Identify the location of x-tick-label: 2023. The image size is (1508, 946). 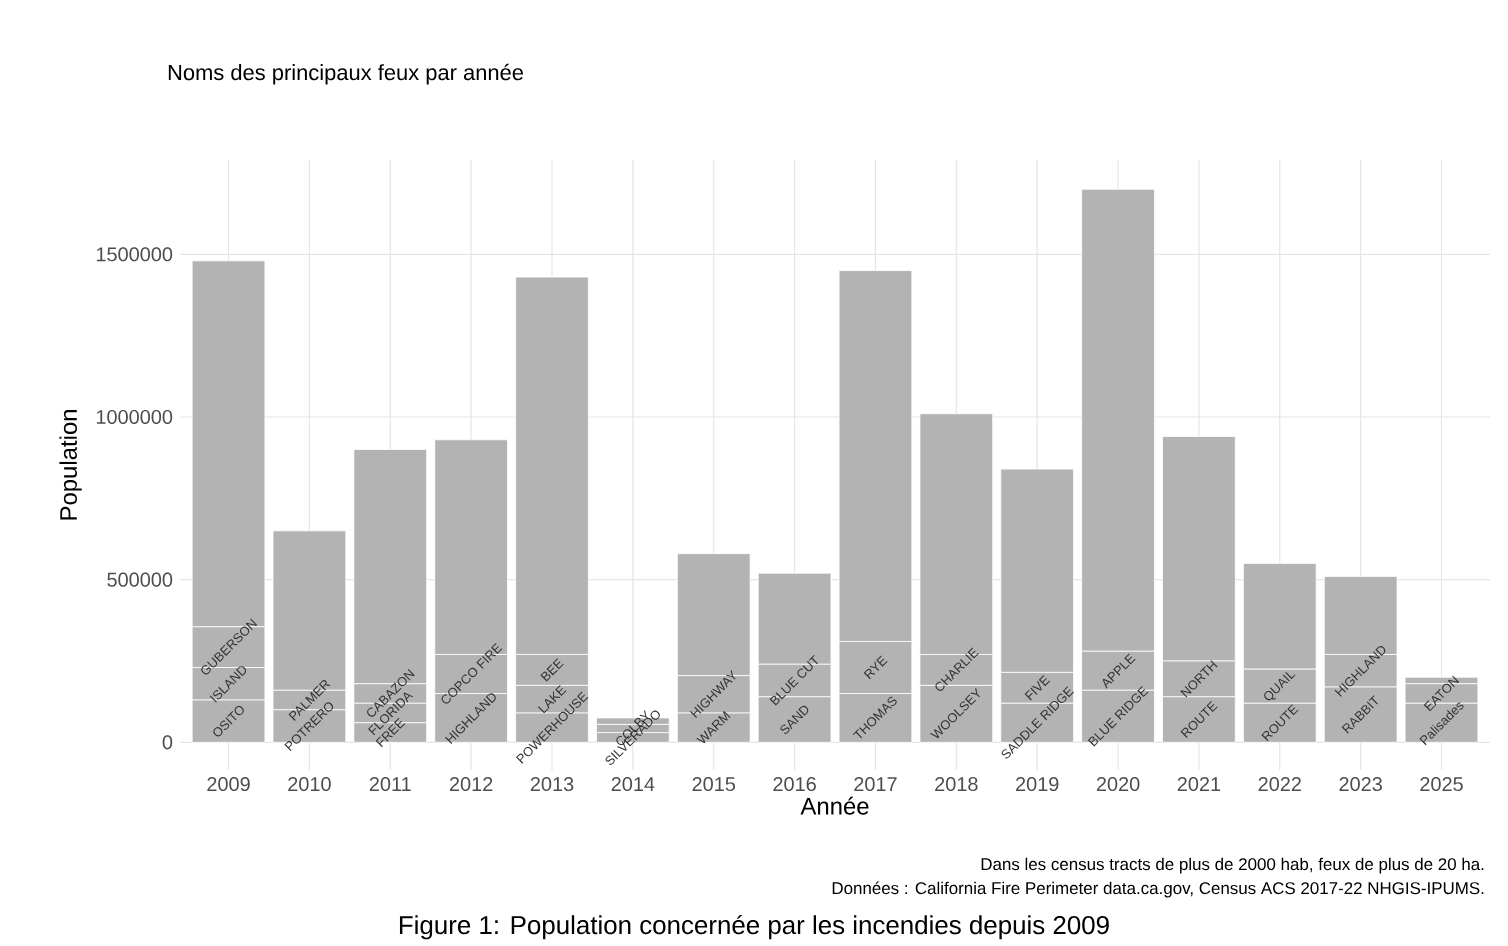
(1360, 784).